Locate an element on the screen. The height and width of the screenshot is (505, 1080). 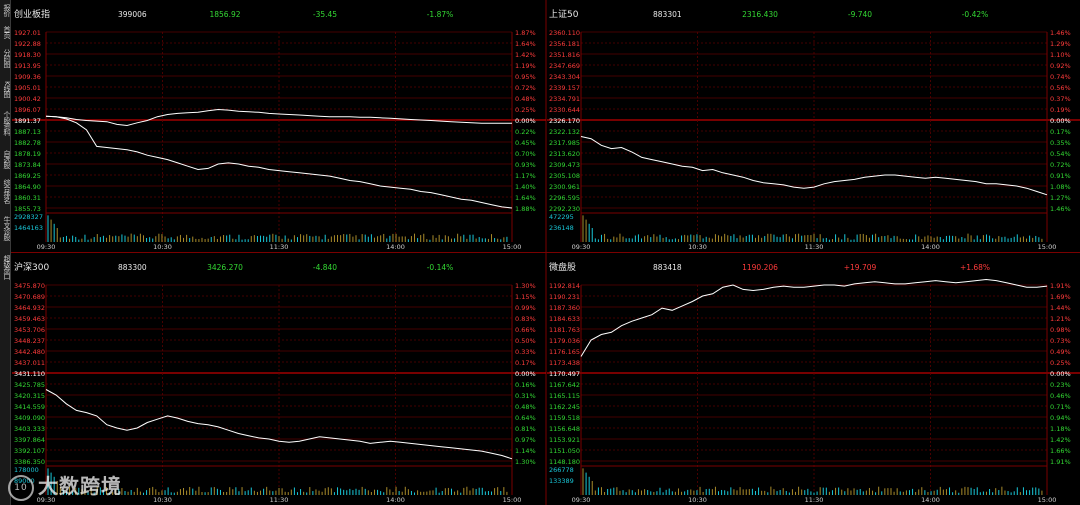
sidebar-item-5: 自选股 is located at coordinates (6, 159).